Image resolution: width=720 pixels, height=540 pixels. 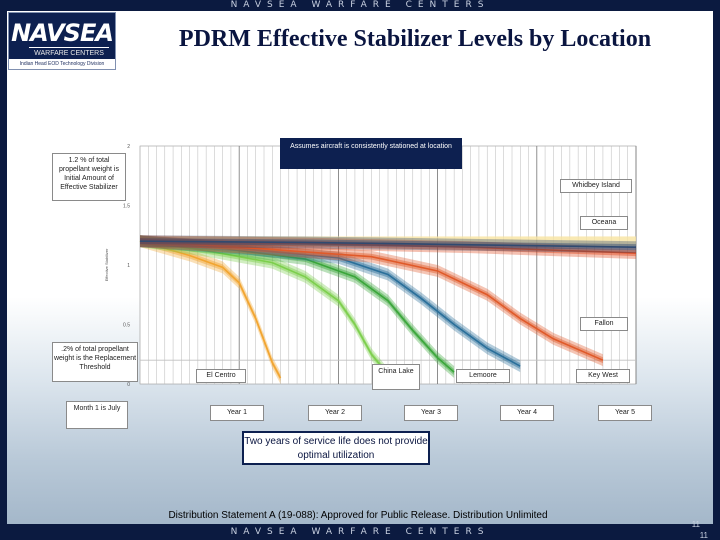 What do you see at coordinates (62, 33) in the screenshot?
I see `logo-word: NAVSEA` at bounding box center [62, 33].